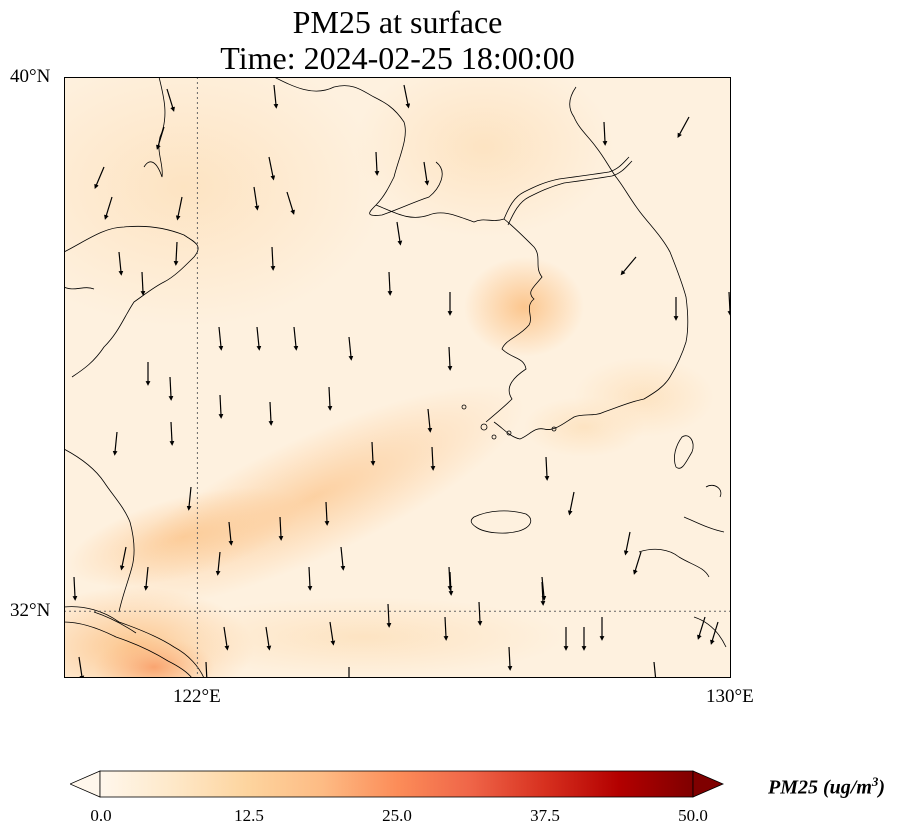 Image resolution: width=905 pixels, height=836 pixels. I want to click on lon-label-130e: 130°E, so click(730, 696).